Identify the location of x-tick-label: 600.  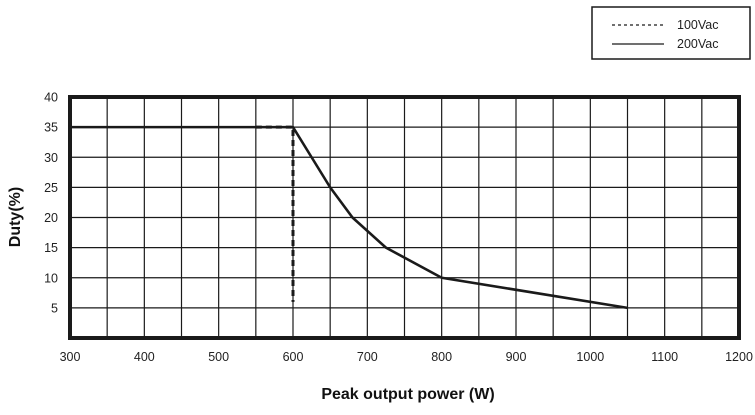
(293, 357).